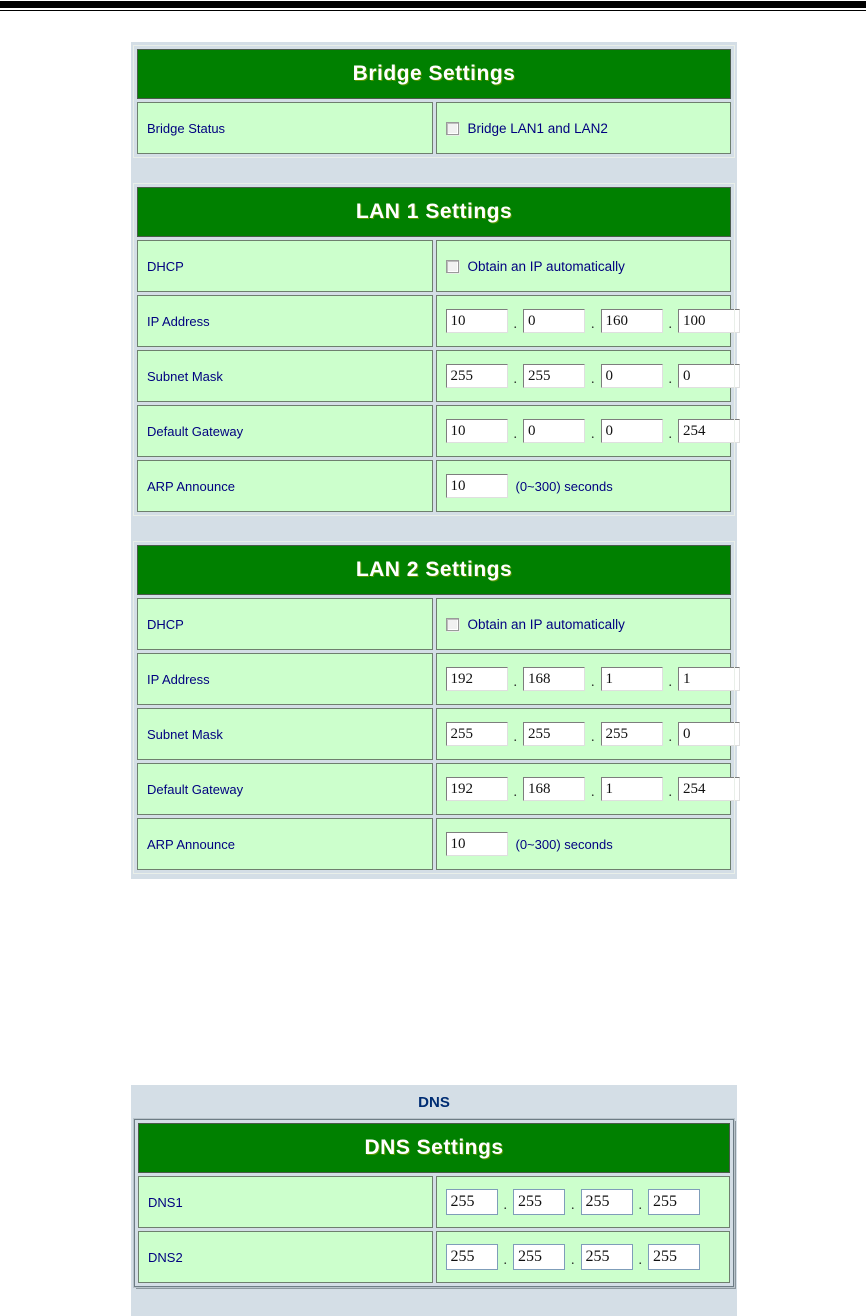 This screenshot has height=1316, width=866. I want to click on lan2-dhcp-option-label: Obtain an IP automatically, so click(546, 624).